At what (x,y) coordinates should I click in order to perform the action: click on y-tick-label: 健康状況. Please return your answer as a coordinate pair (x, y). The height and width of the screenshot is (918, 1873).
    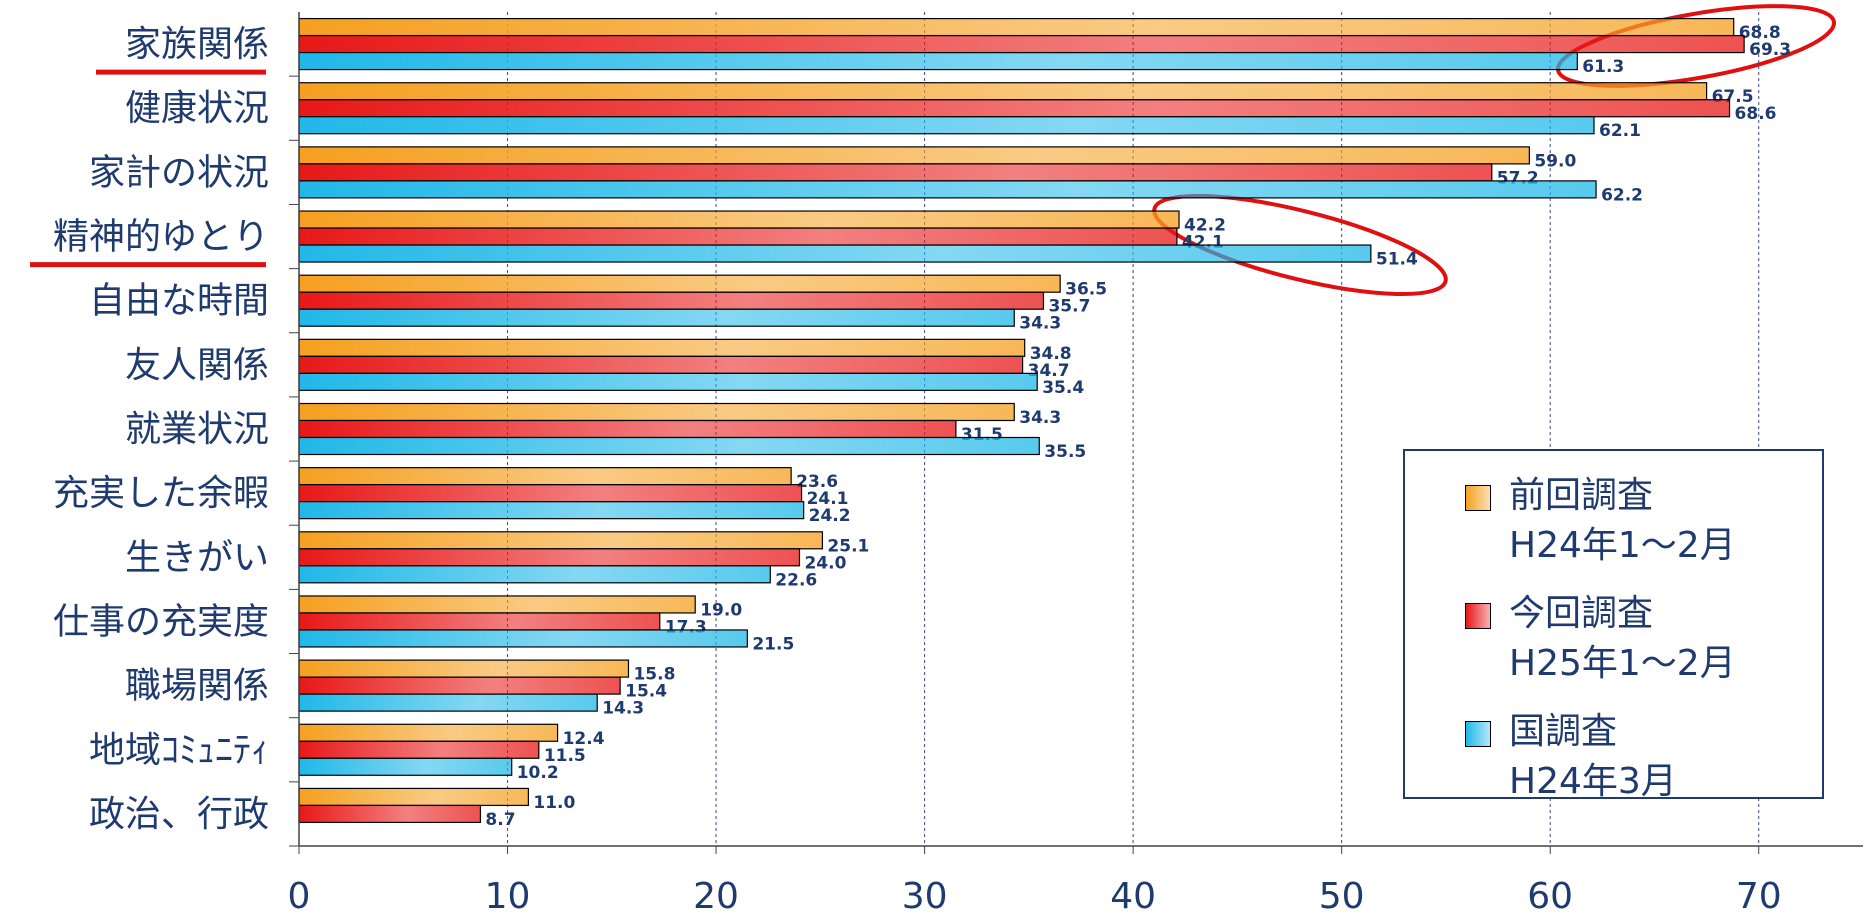
    Looking at the image, I should click on (197, 108).